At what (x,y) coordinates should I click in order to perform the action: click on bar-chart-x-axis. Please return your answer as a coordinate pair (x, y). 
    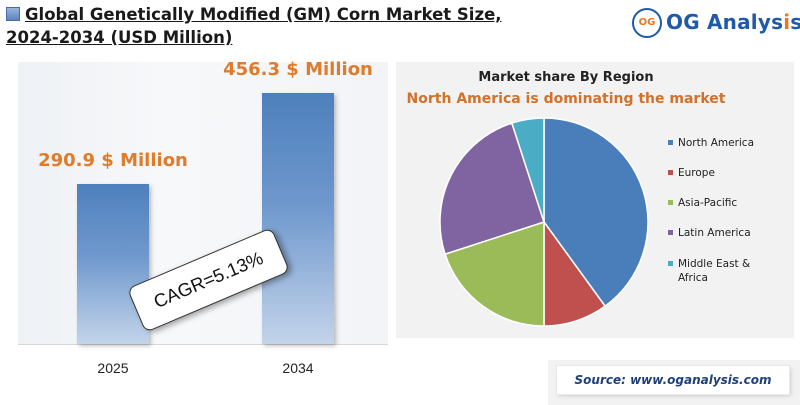
    Looking at the image, I should click on (203, 344).